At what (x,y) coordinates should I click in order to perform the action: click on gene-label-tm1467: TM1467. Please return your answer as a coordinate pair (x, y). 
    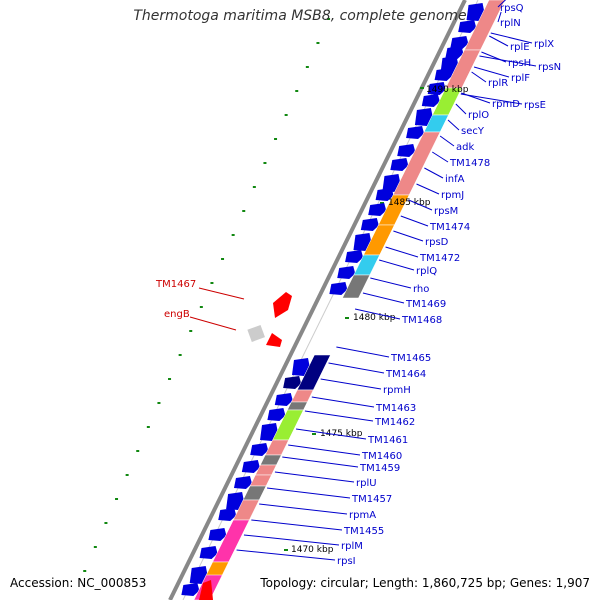
    Looking at the image, I should click on (175, 284).